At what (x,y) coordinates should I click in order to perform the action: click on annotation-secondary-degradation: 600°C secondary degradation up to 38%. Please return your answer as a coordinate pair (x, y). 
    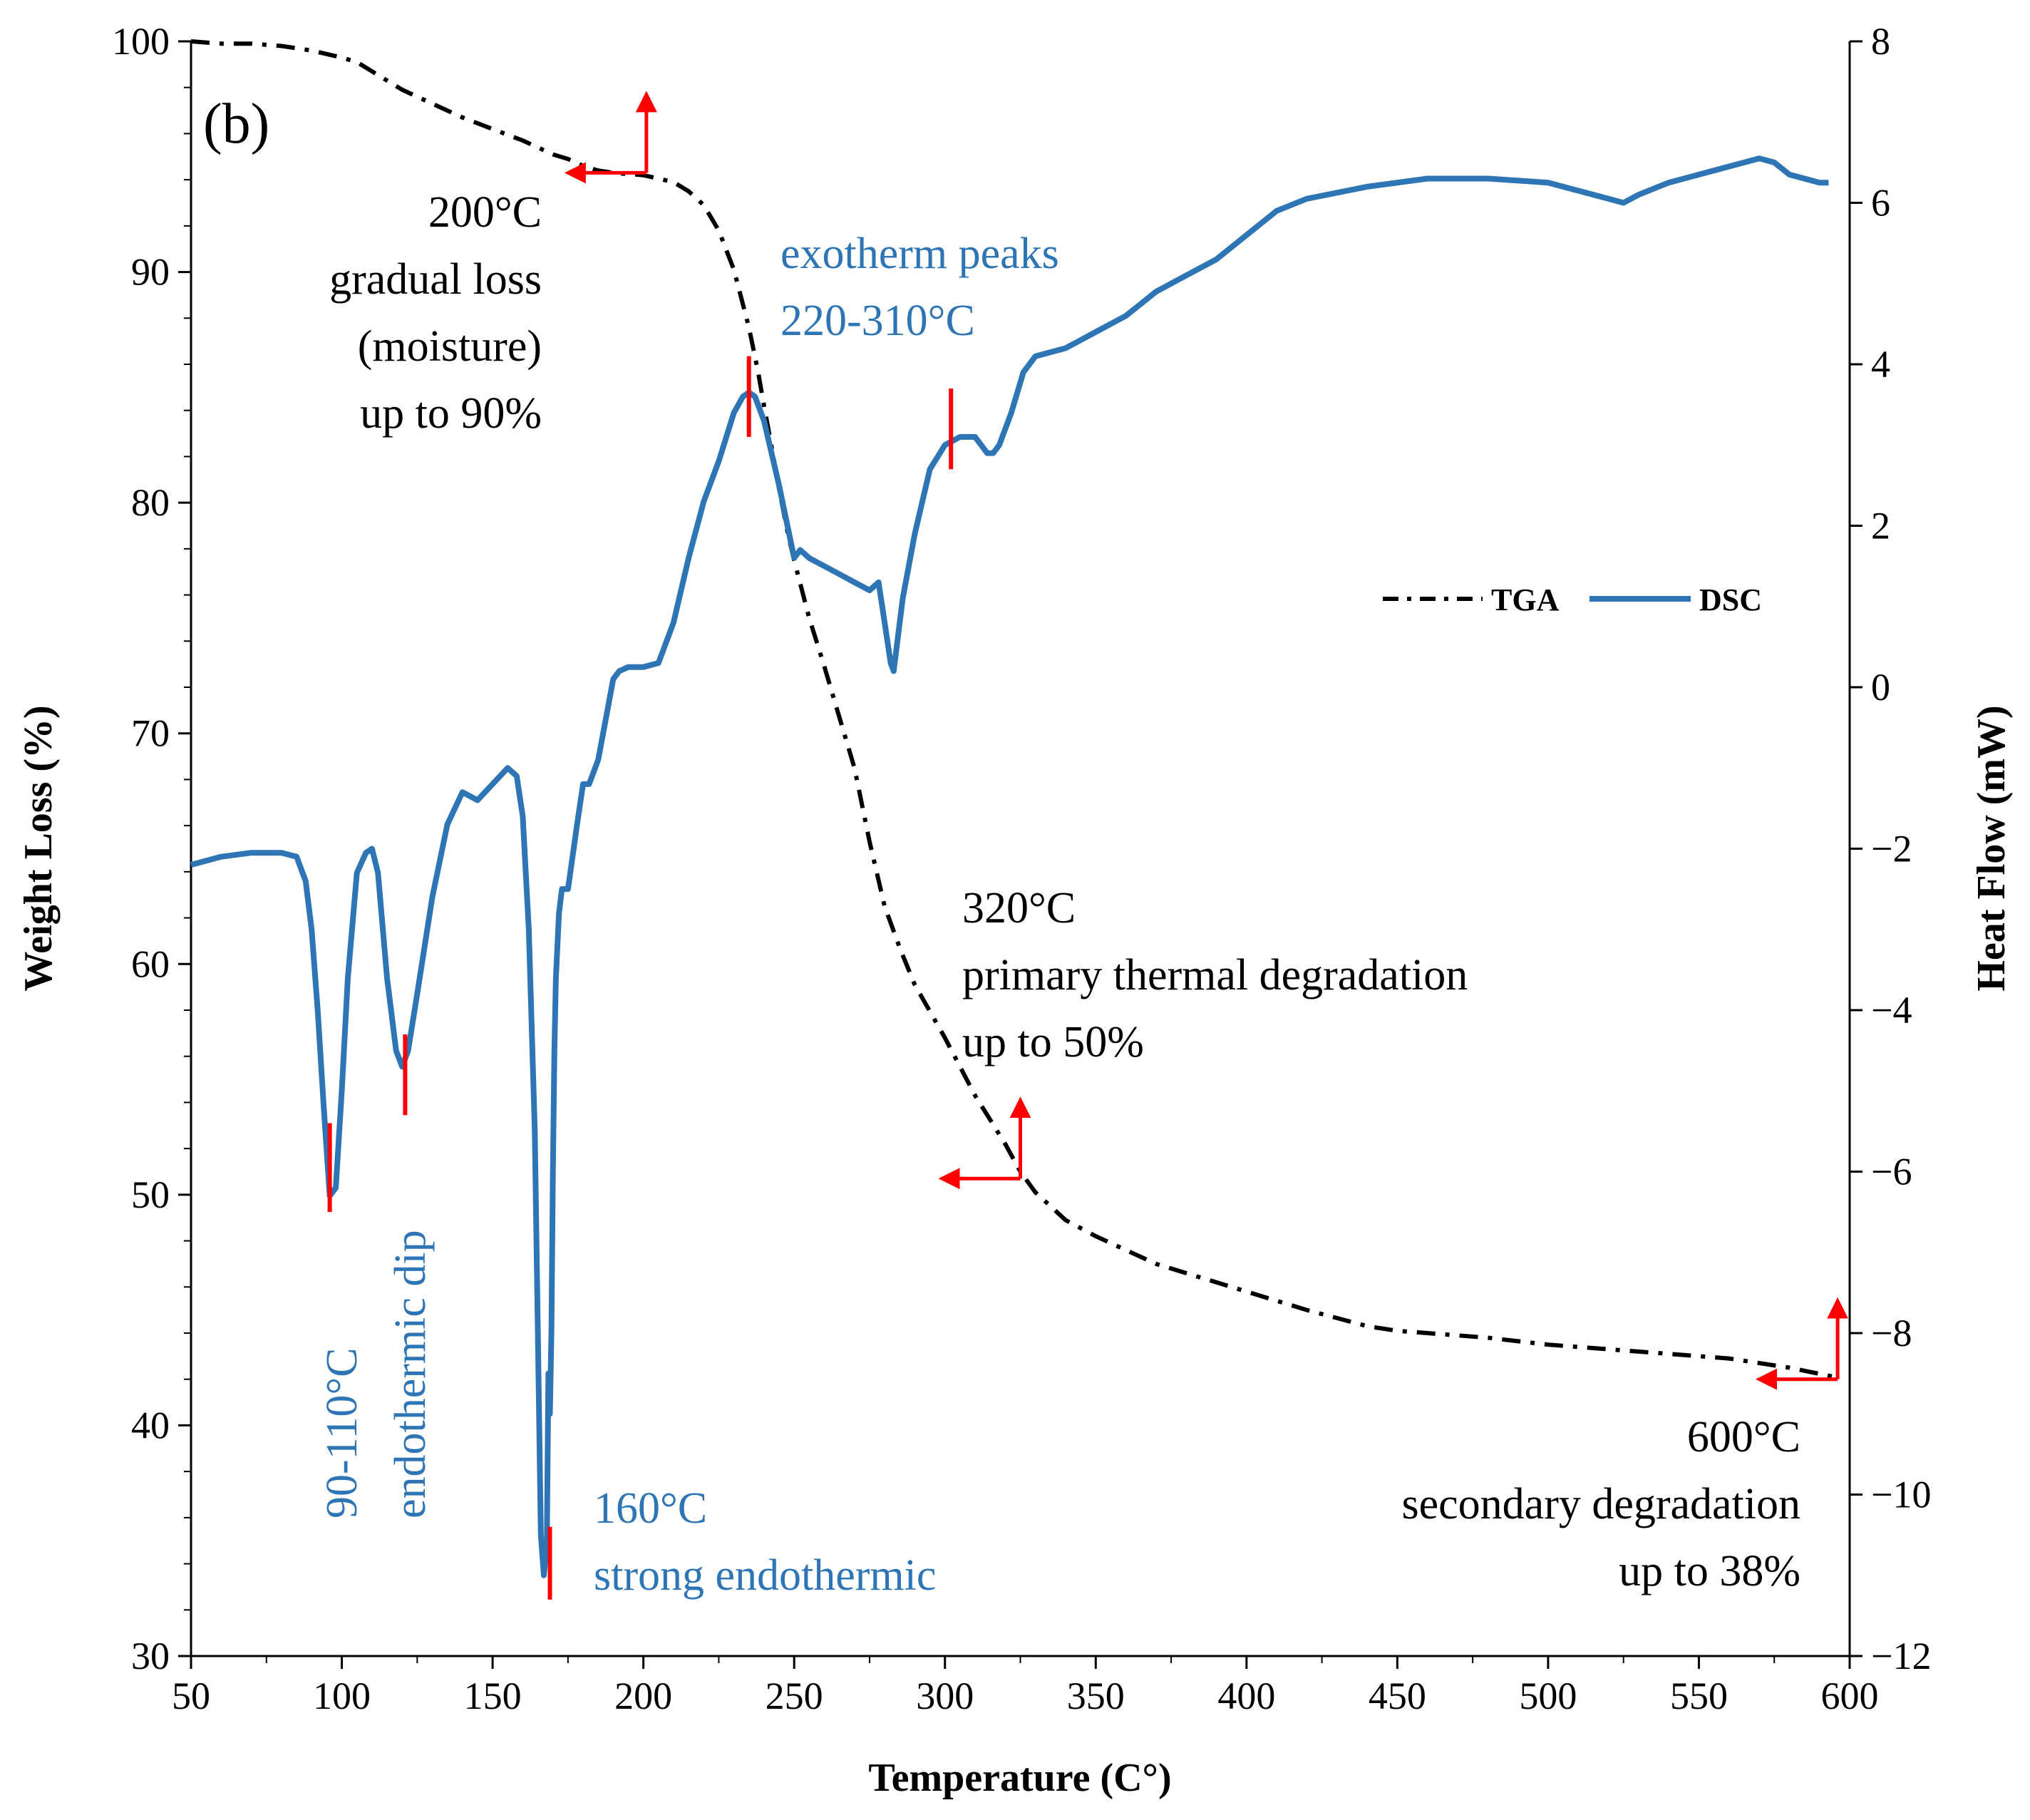
    Looking at the image, I should click on (1601, 1504).